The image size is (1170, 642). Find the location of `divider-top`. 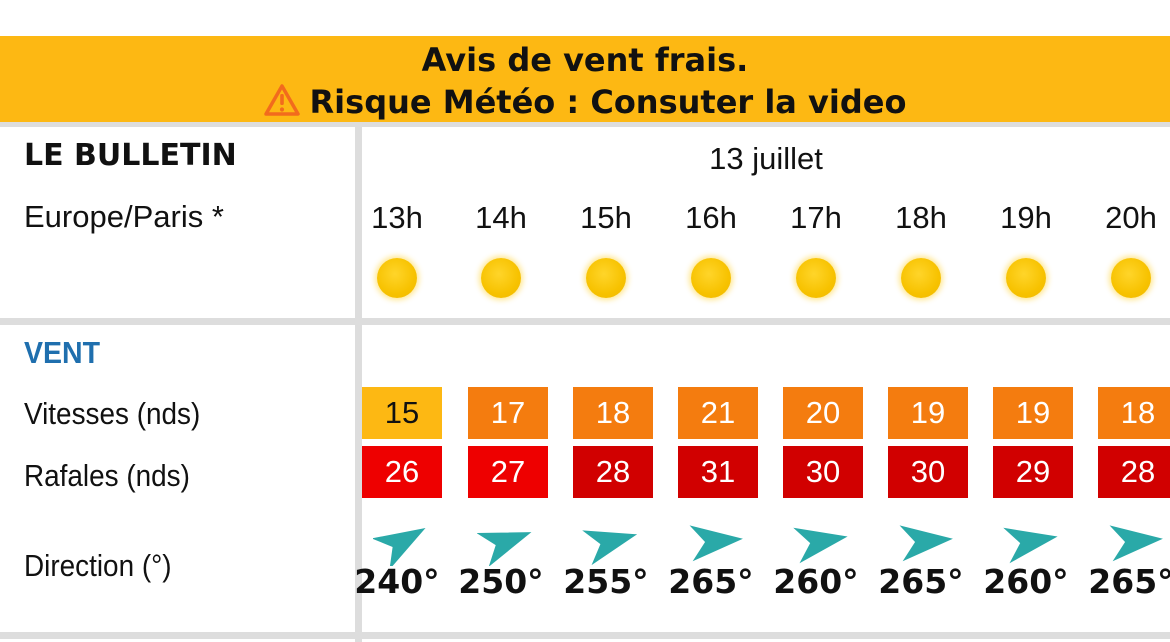

divider-top is located at coordinates (585, 124).